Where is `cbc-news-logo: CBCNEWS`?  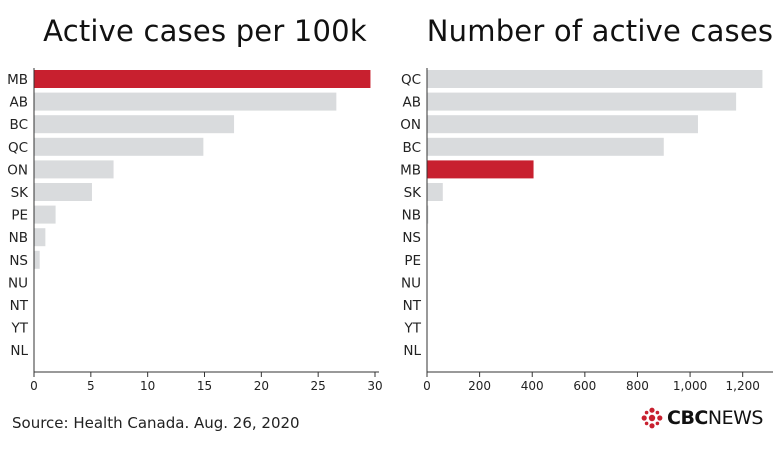 cbc-news-logo: CBCNEWS is located at coordinates (702, 418).